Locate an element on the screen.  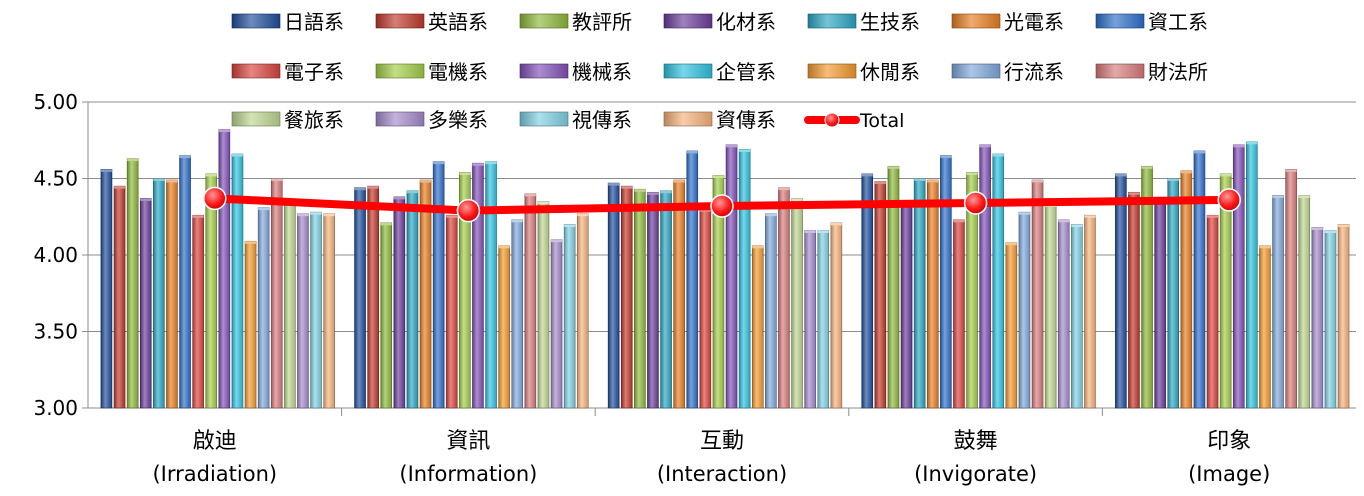
bar-化材系-1 is located at coordinates (399, 302).